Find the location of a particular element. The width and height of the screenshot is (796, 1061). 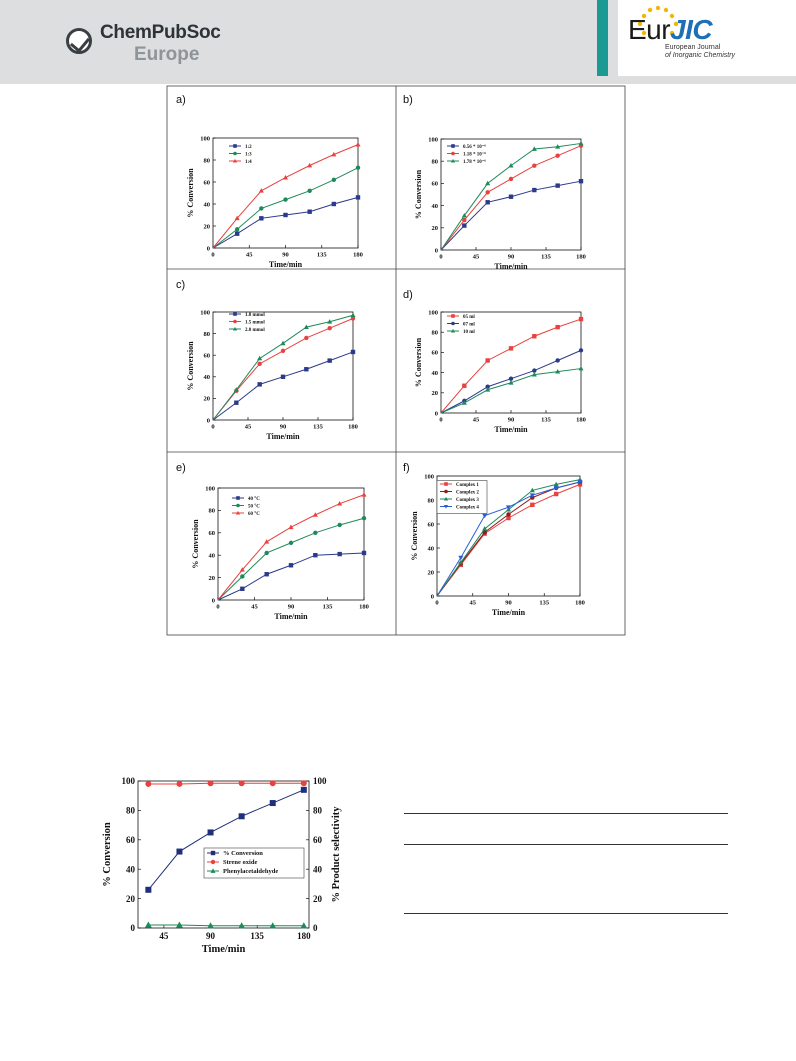

plot-frame is located at coordinates (511, 194).